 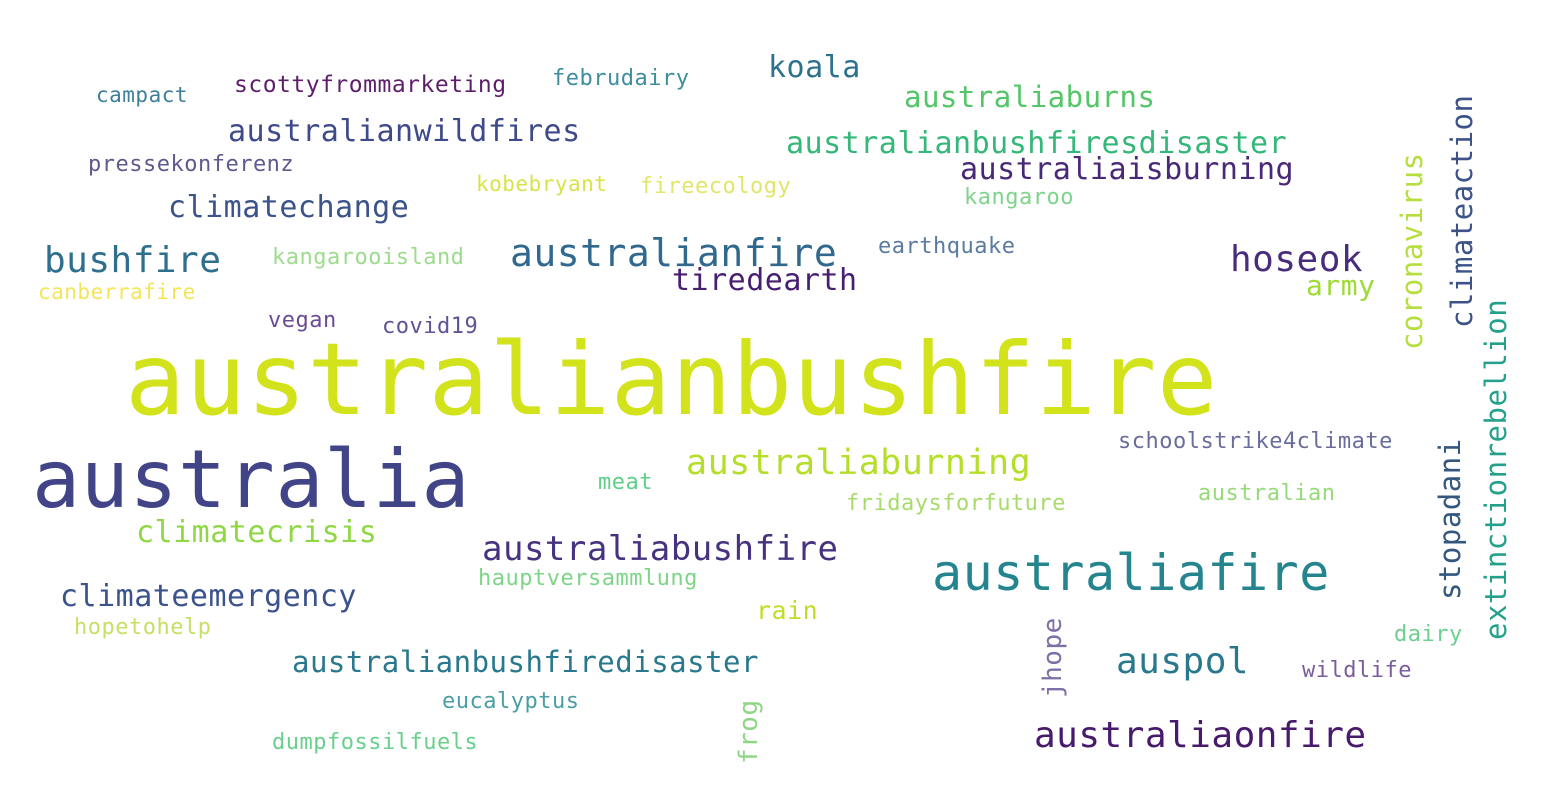 What do you see at coordinates (947, 246) in the screenshot?
I see `word-earthquake: earthquake` at bounding box center [947, 246].